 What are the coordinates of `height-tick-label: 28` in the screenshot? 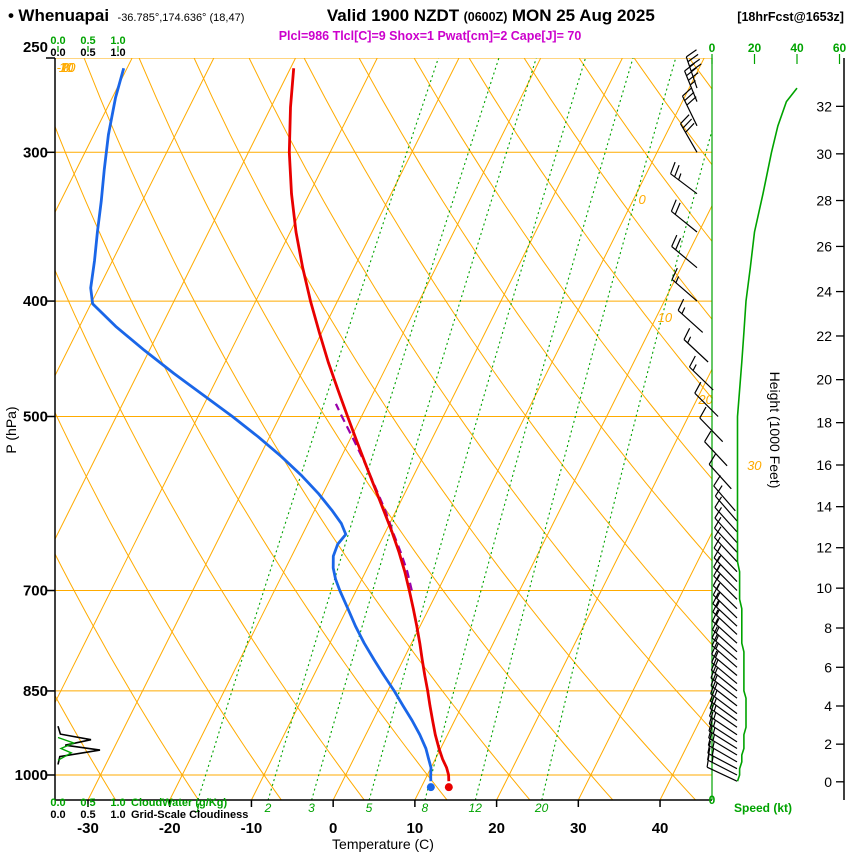 It's located at (824, 201).